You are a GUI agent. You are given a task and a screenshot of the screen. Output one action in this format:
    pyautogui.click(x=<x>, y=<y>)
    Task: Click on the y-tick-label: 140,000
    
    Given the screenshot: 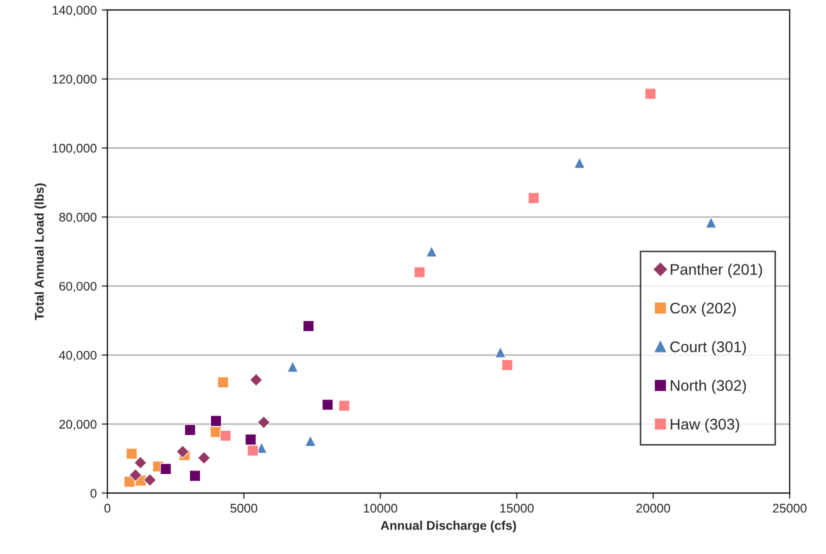 What is the action you would take?
    pyautogui.click(x=74, y=11)
    